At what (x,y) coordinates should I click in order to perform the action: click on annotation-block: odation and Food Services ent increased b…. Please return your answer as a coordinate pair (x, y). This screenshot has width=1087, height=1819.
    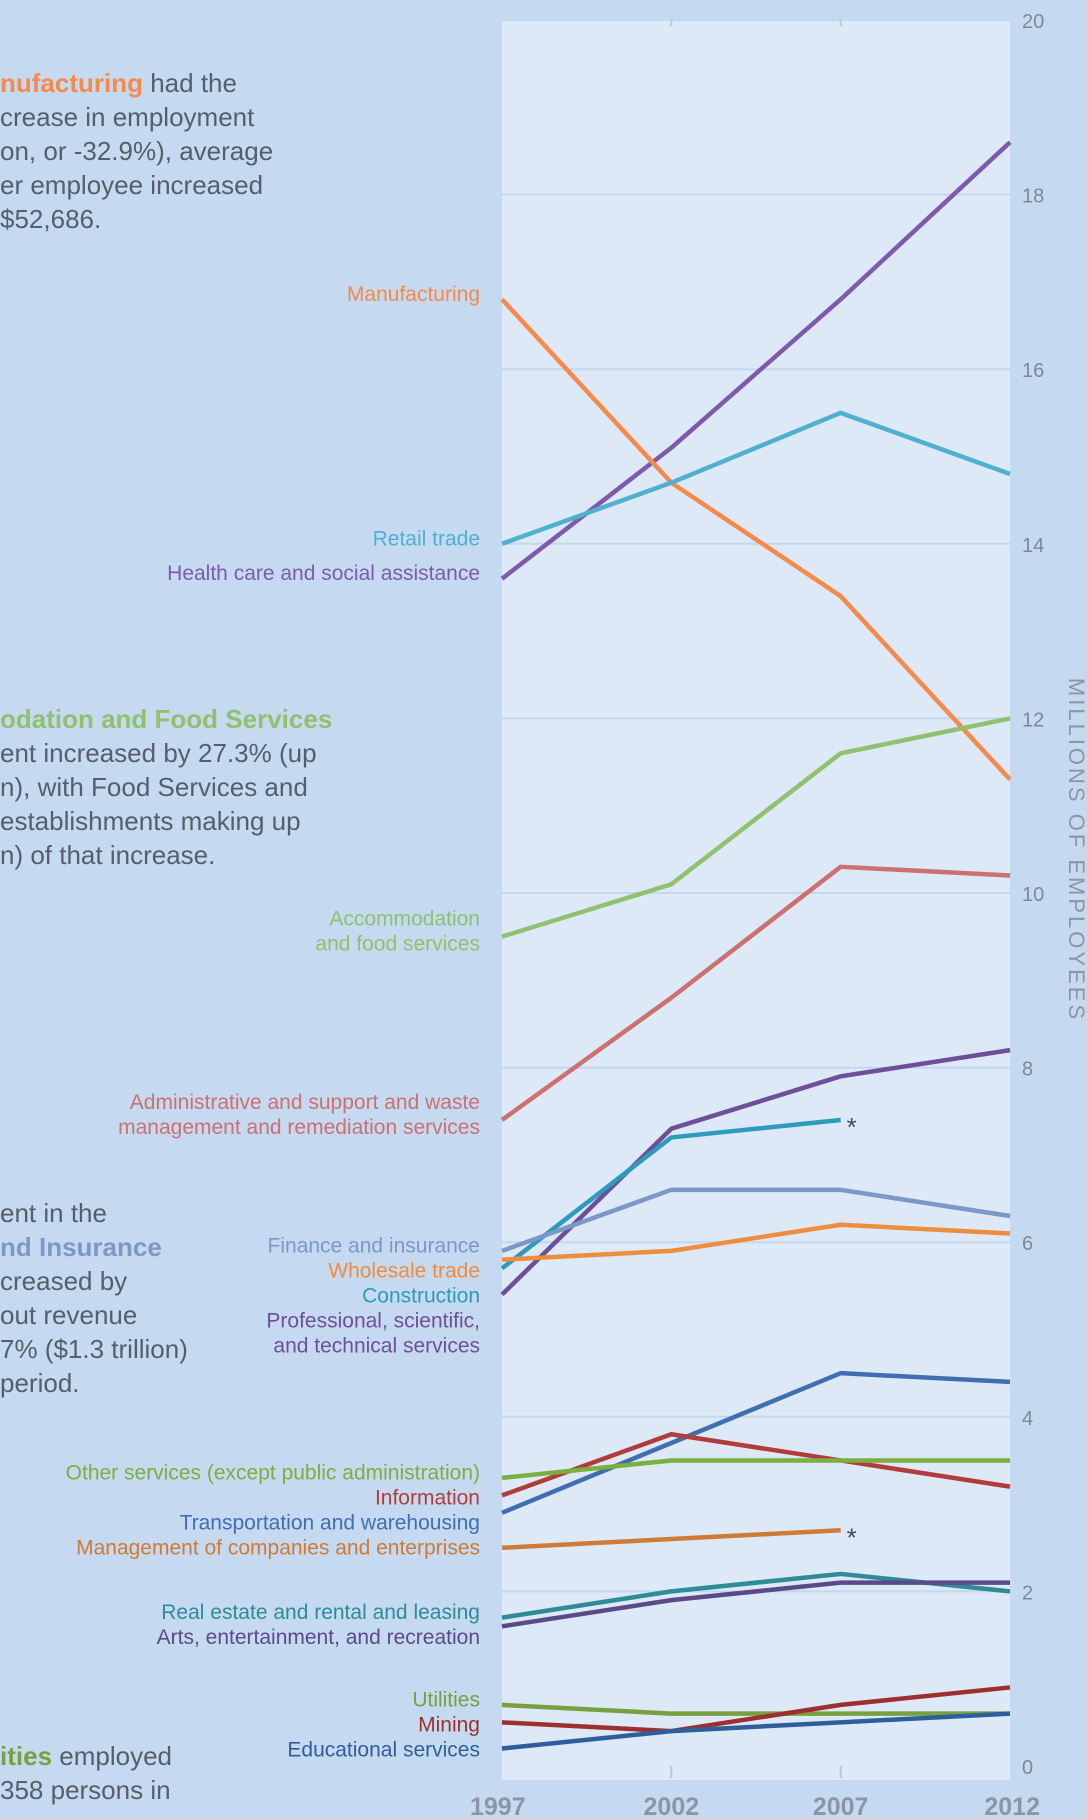
    Looking at the image, I should click on (166, 787).